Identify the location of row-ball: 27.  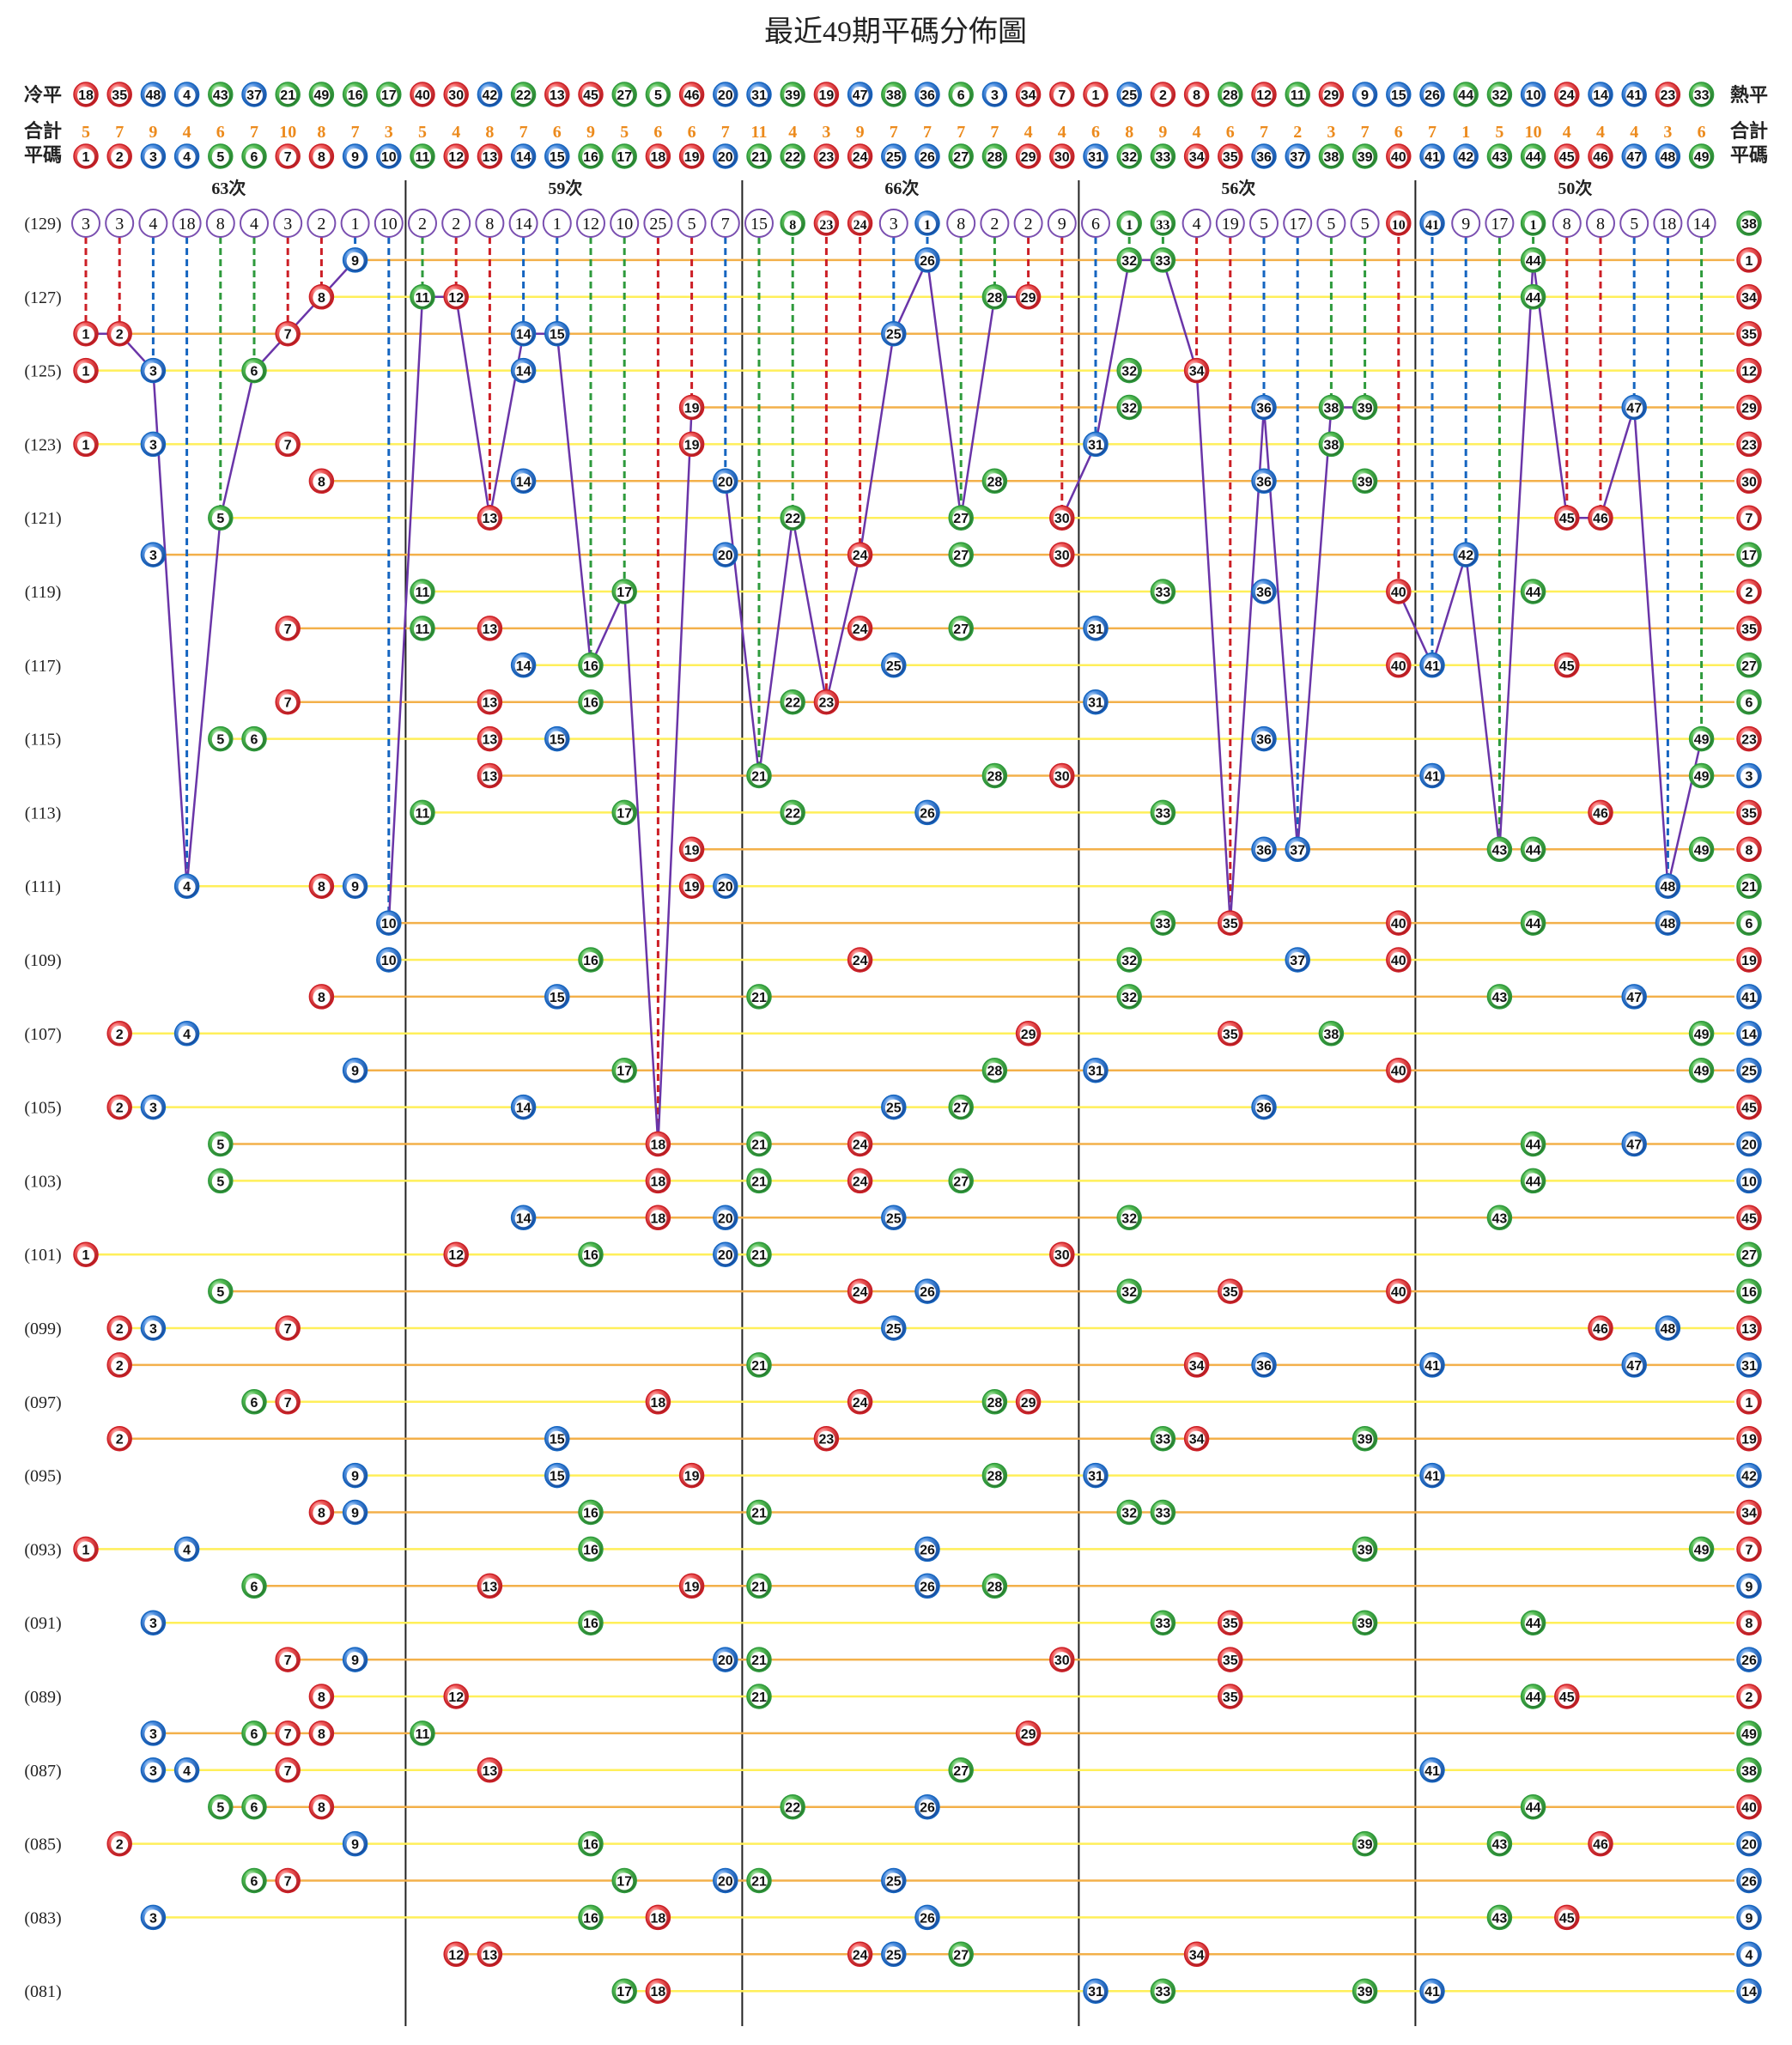
(961, 554).